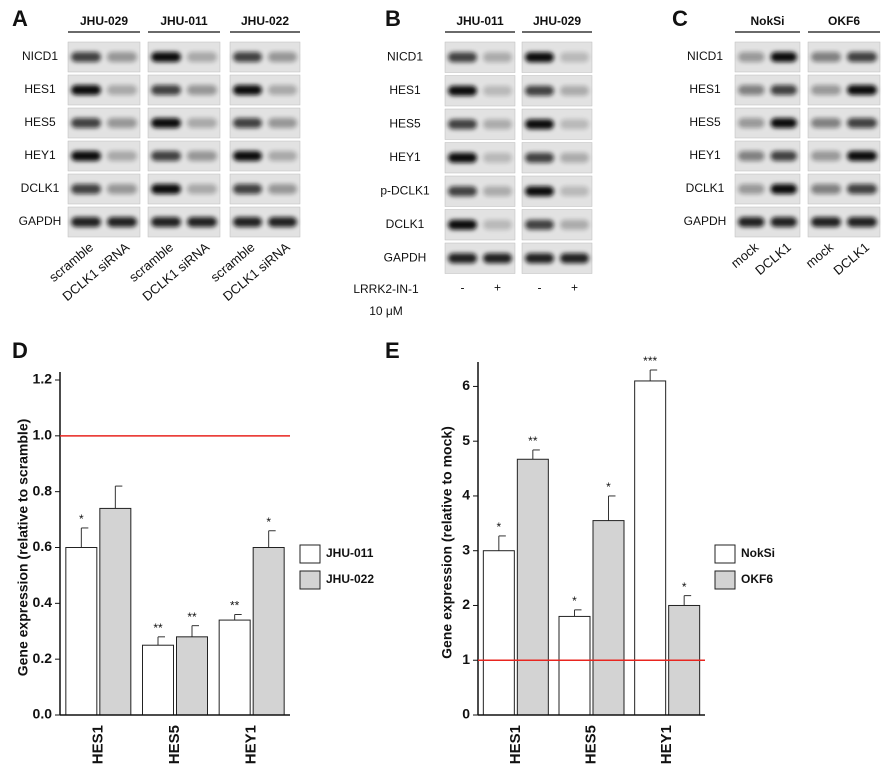 The image size is (885, 769). Describe the element at coordinates (350, 553) in the screenshot. I see `legend-label: JHU-011` at that location.